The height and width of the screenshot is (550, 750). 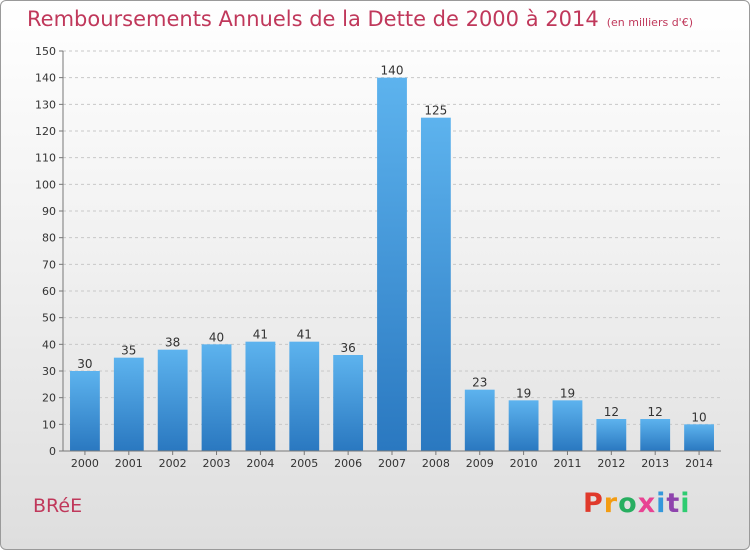 I want to click on y-tick-label: 70, so click(x=49, y=264).